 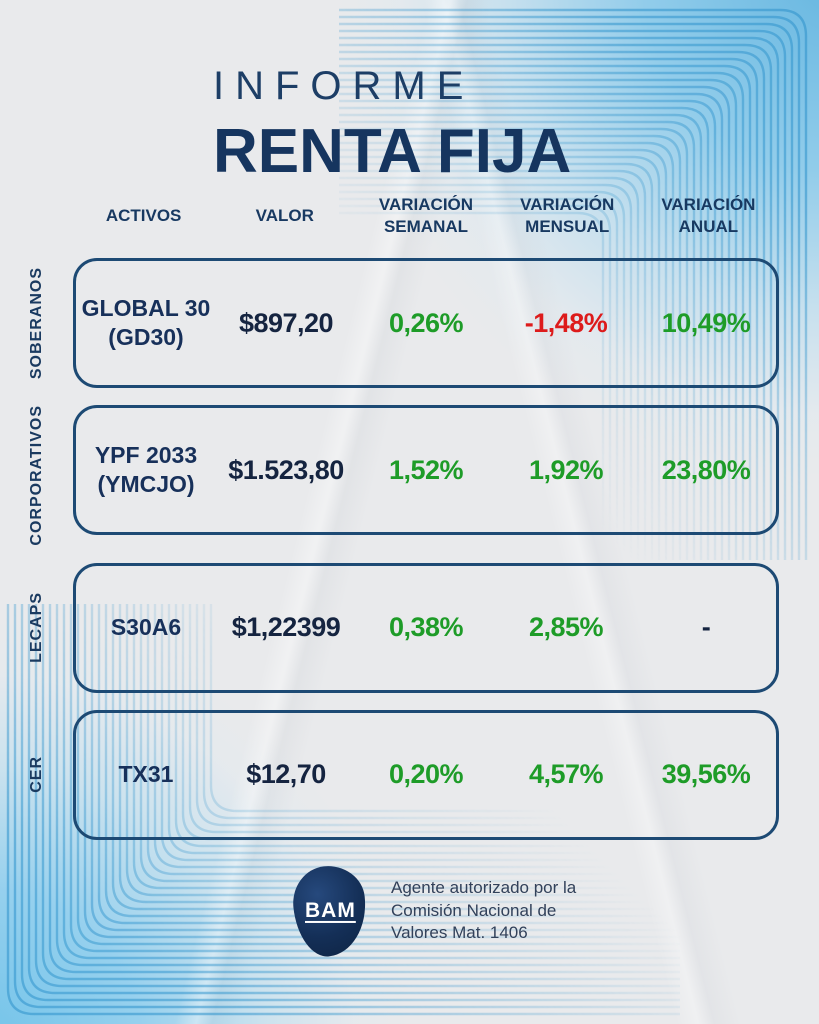 What do you see at coordinates (706, 627) in the screenshot?
I see `variation-annual: -` at bounding box center [706, 627].